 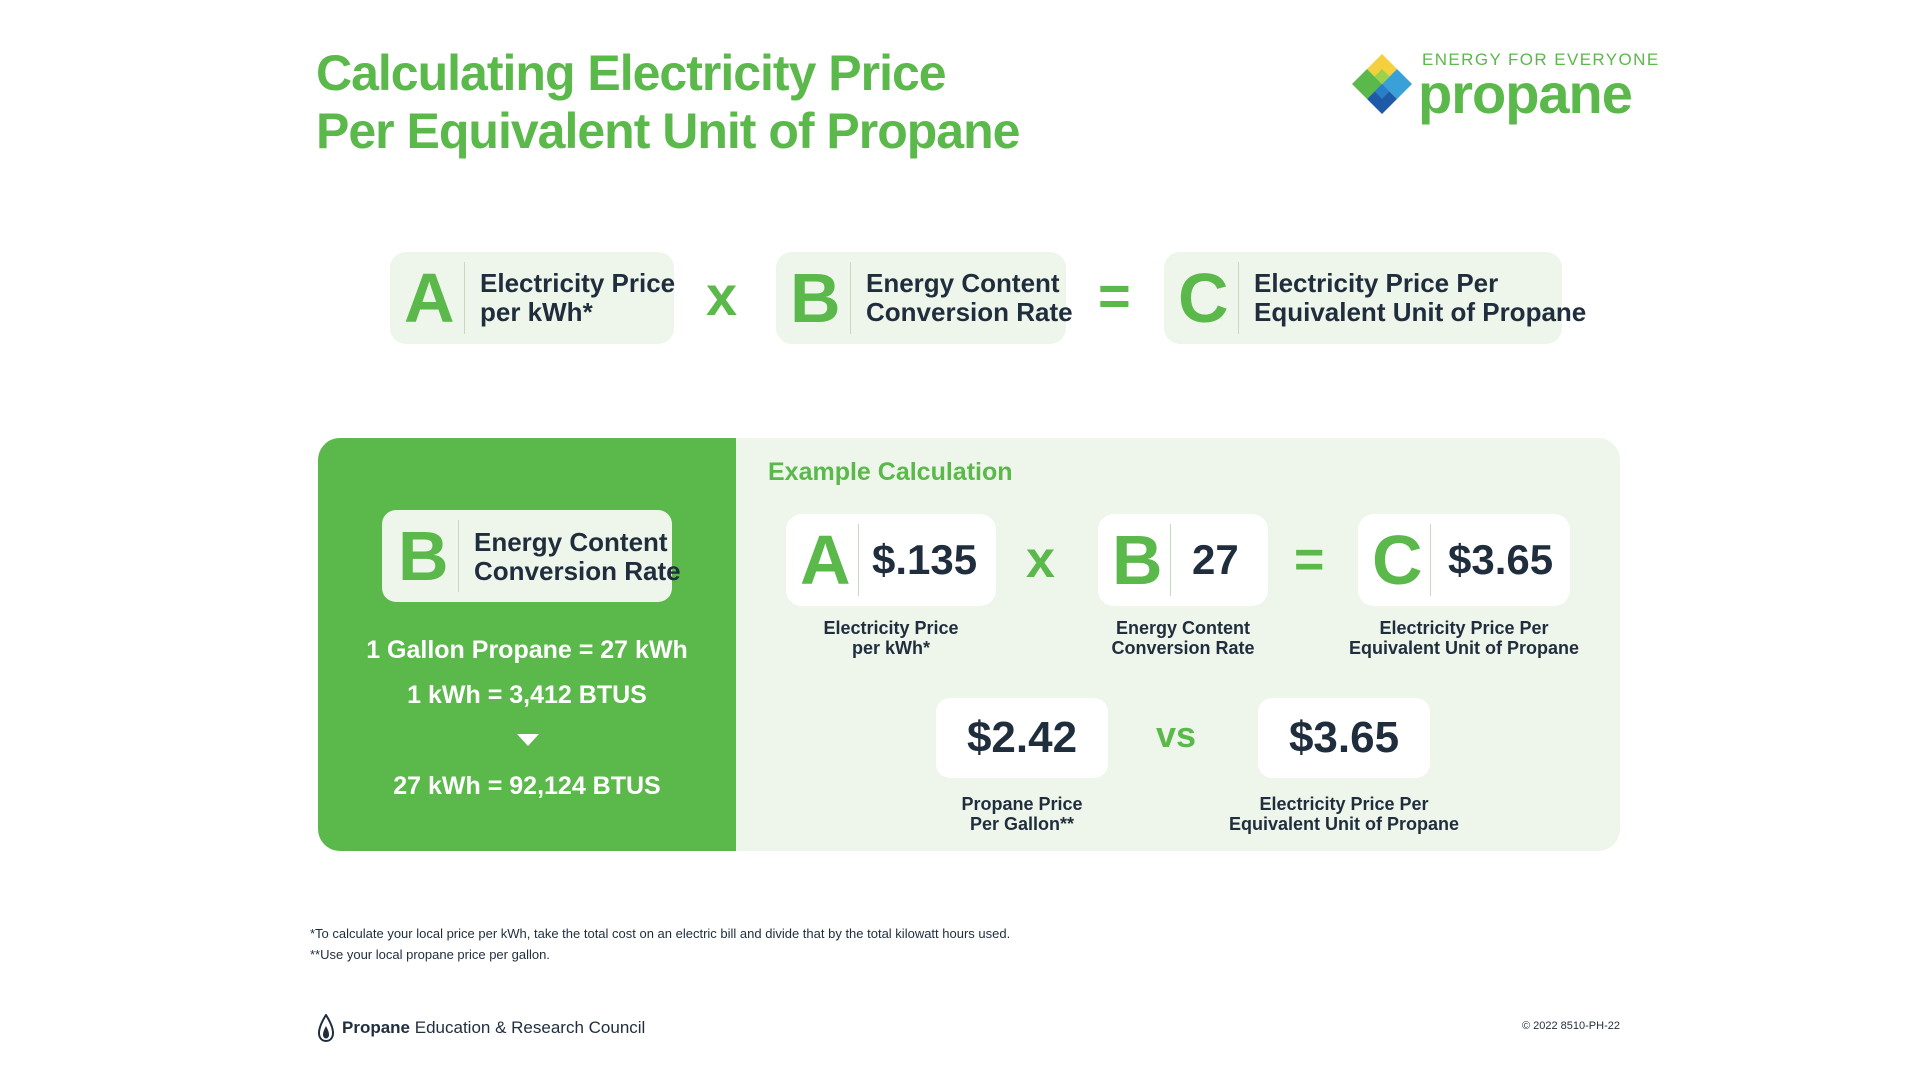 I want to click on formula-a-box: A Electricity Price per kWh*, so click(x=533, y=298).